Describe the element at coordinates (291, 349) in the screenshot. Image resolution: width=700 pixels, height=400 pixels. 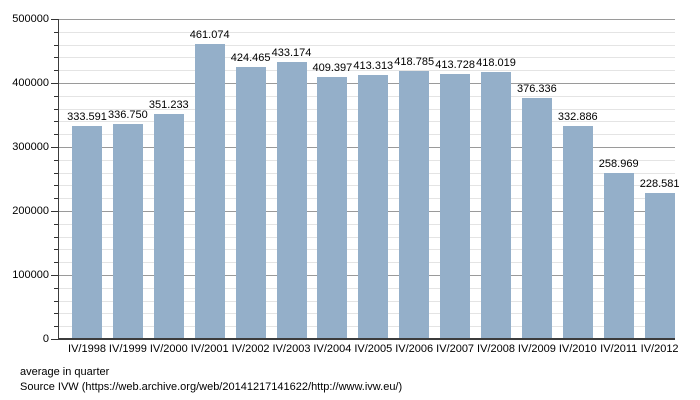
I see `x-axis-label: IV/2003` at that location.